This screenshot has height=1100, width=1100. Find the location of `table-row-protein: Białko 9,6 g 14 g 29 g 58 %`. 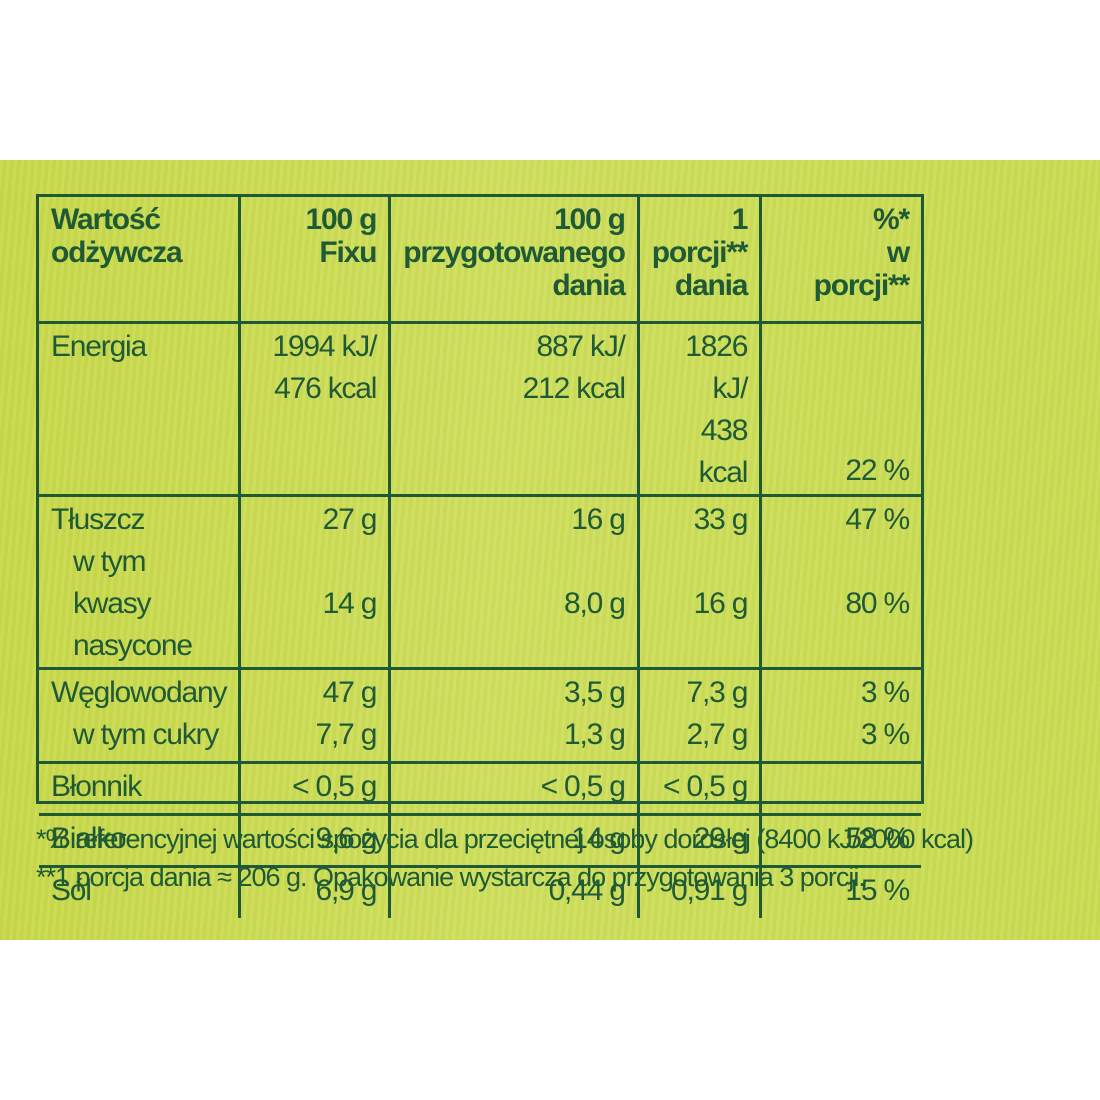

table-row-protein: Białko 9,6 g 14 g 29 g 58 % is located at coordinates (480, 840).